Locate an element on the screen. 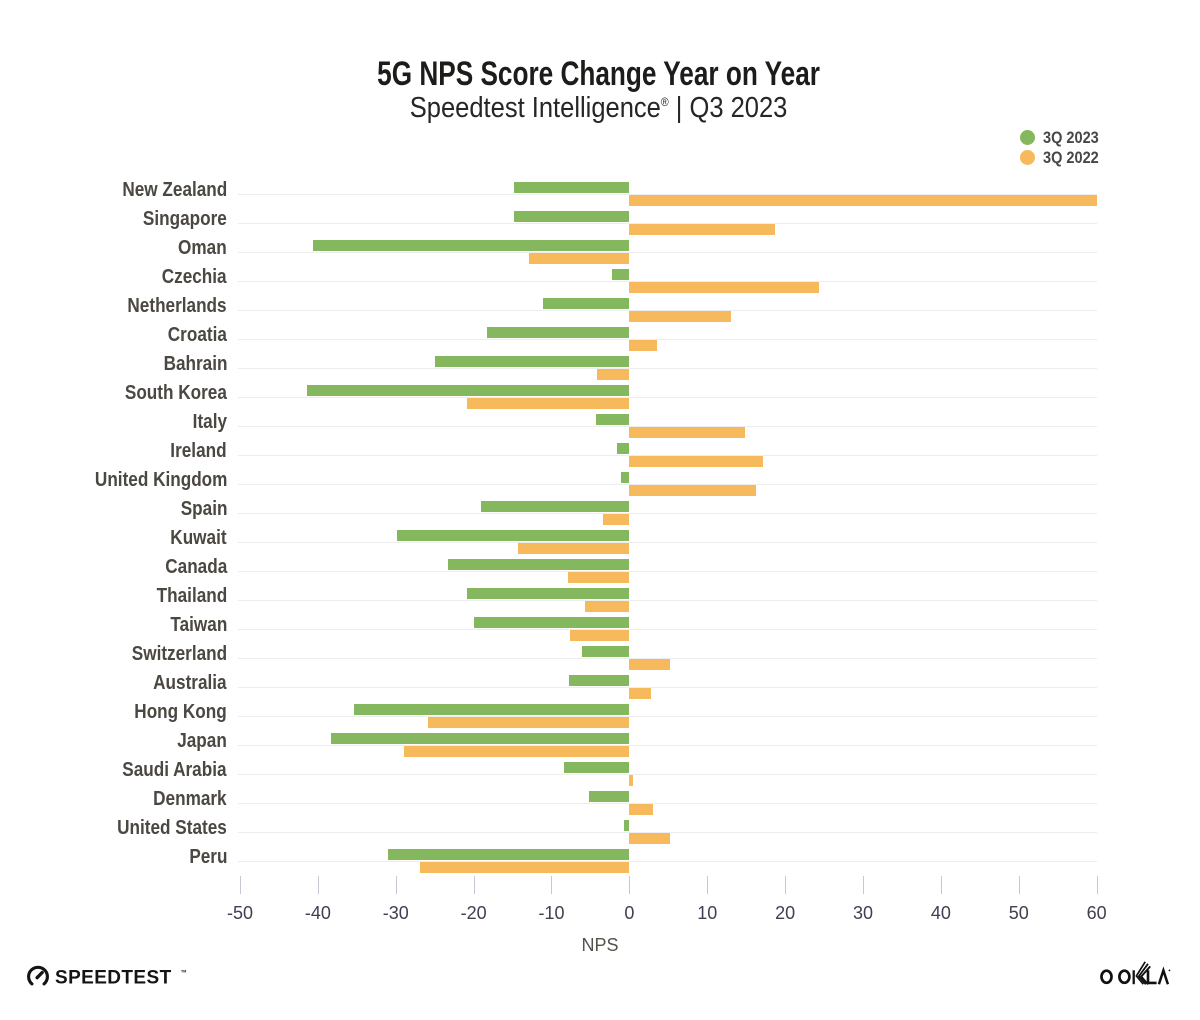 The width and height of the screenshot is (1200, 1020). svg-text: TM is located at coordinates (183, 971).